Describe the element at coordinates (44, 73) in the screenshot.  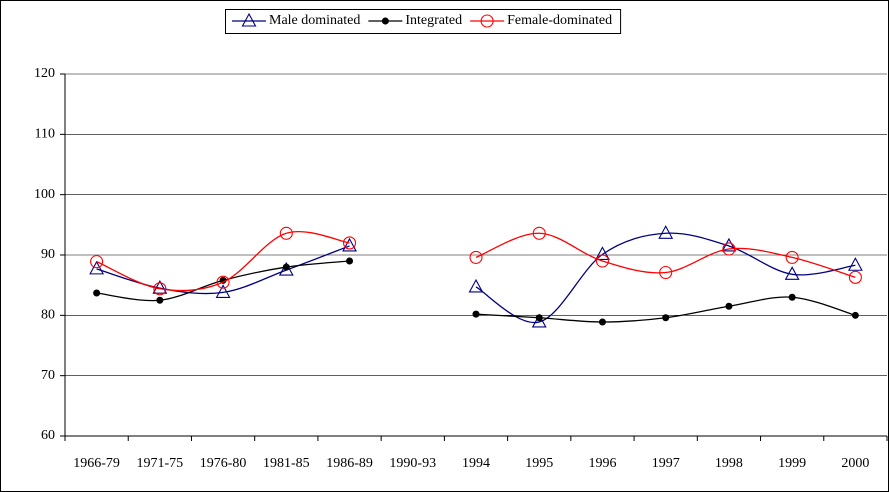
I see `y-tick-label: 120` at that location.